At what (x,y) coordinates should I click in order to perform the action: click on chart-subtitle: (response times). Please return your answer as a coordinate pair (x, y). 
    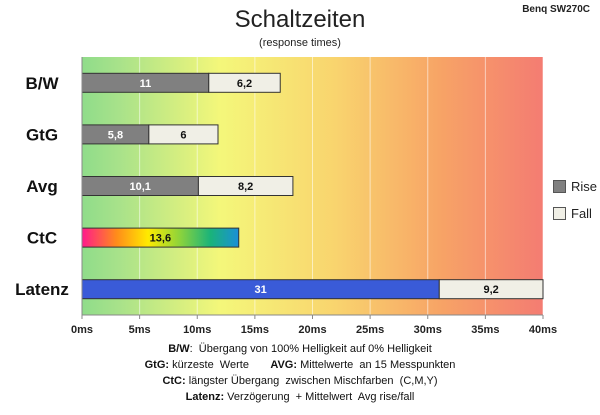
    Looking at the image, I should click on (300, 43).